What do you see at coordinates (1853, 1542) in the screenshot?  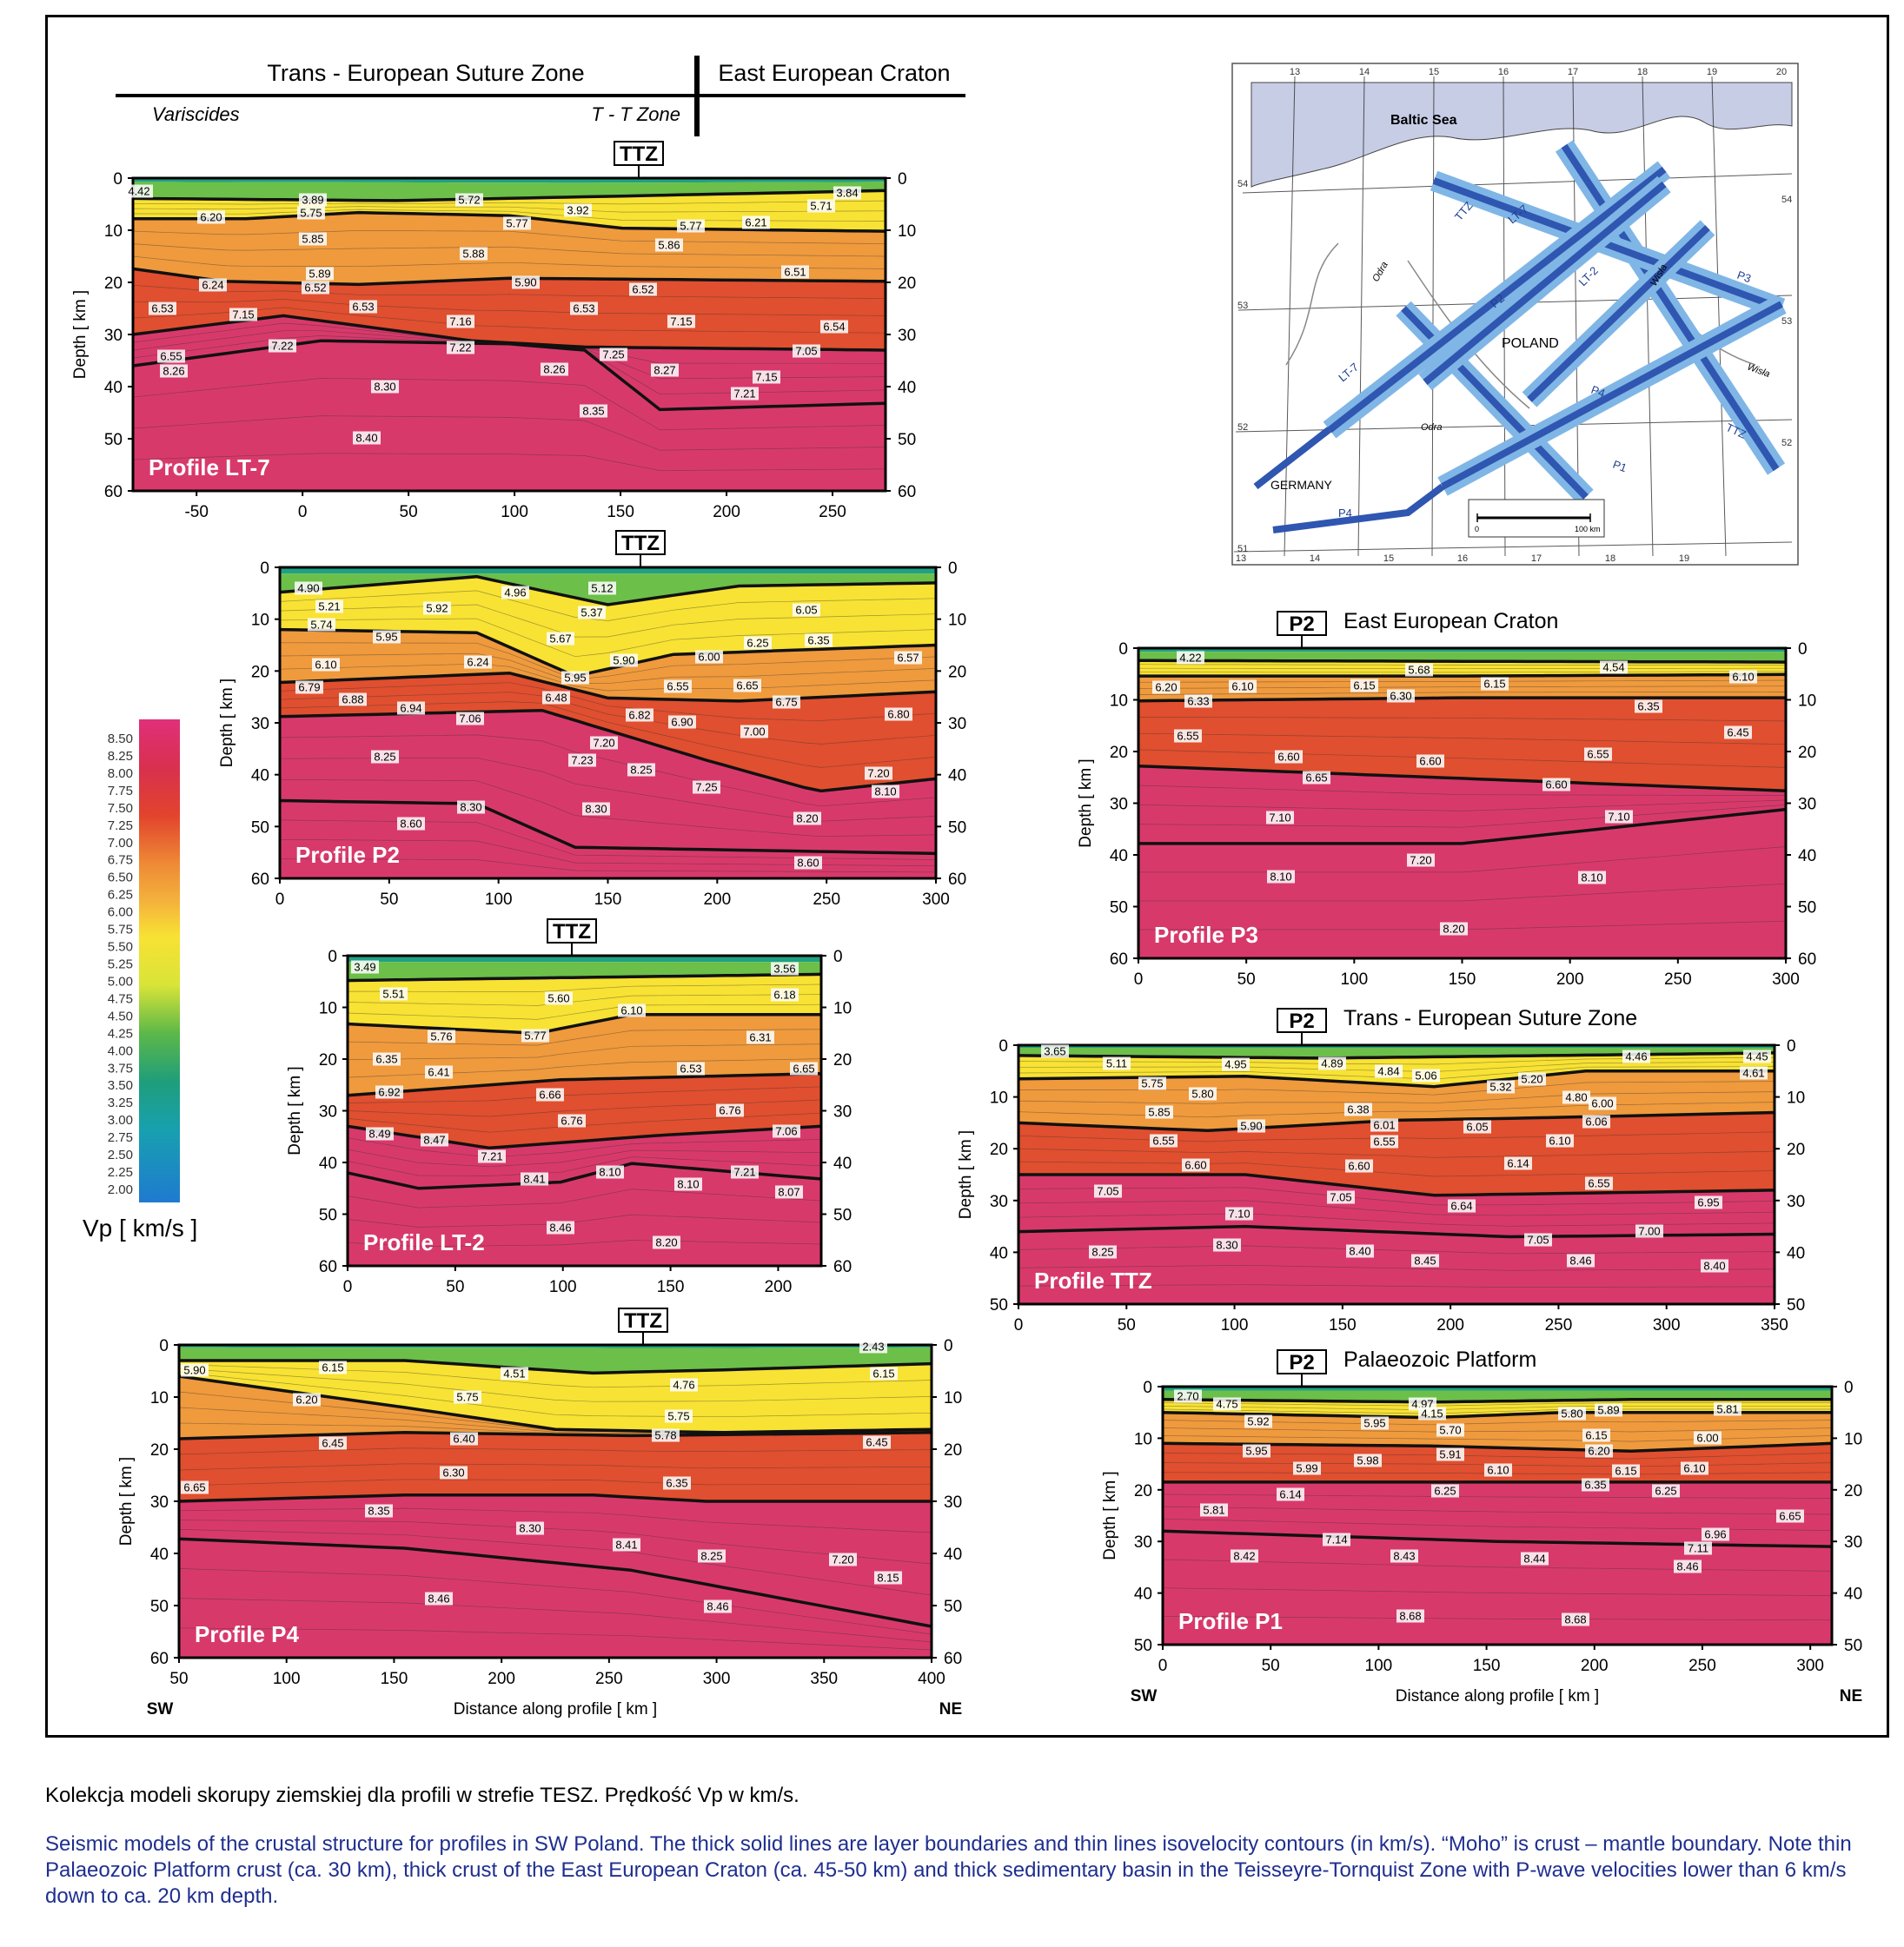 I see `depth-tick-right: 30` at bounding box center [1853, 1542].